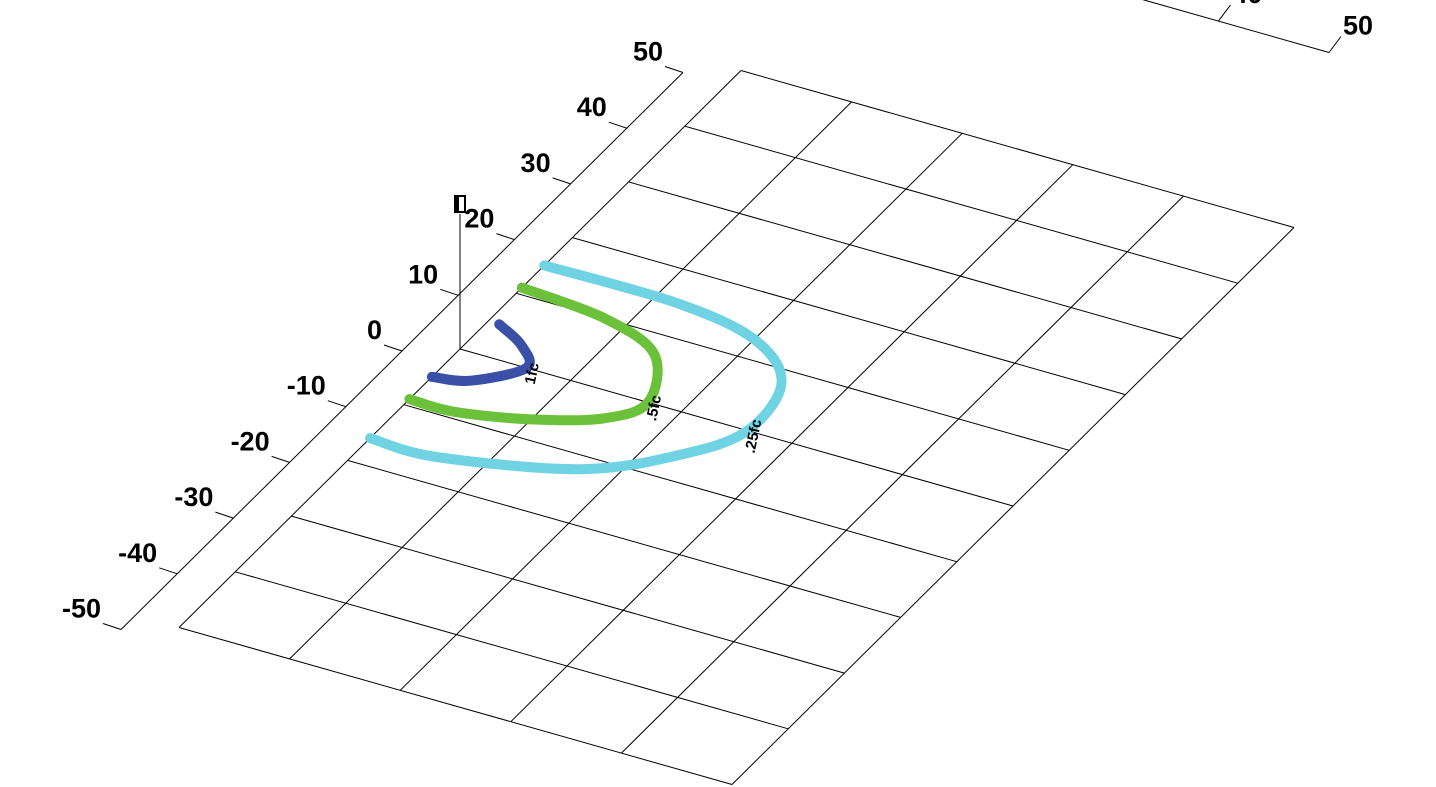 The image size is (1436, 787). I want to click on contour-label: 1fc, so click(532, 373).